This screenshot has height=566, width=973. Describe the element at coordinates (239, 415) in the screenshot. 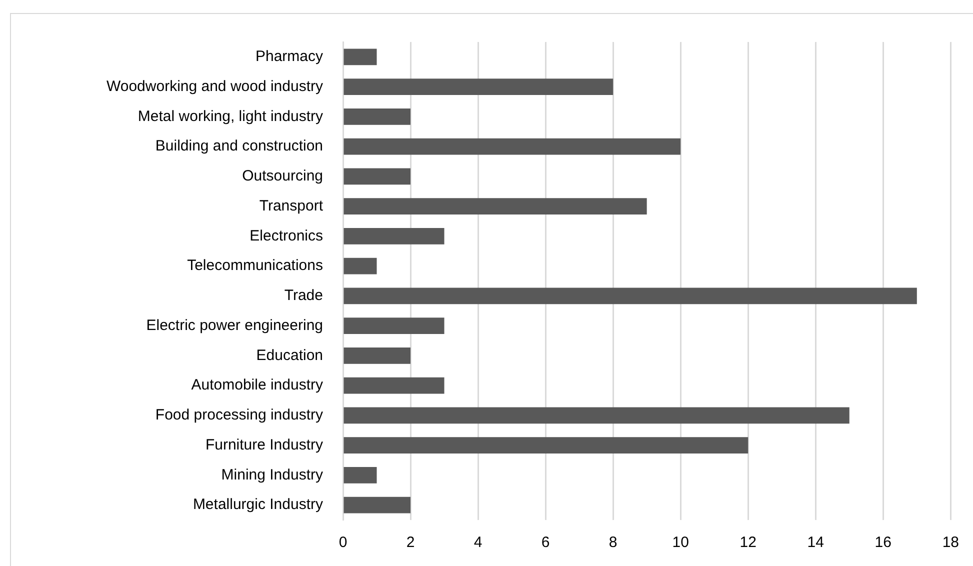

I see `y-tick-label: Food processing industry` at that location.